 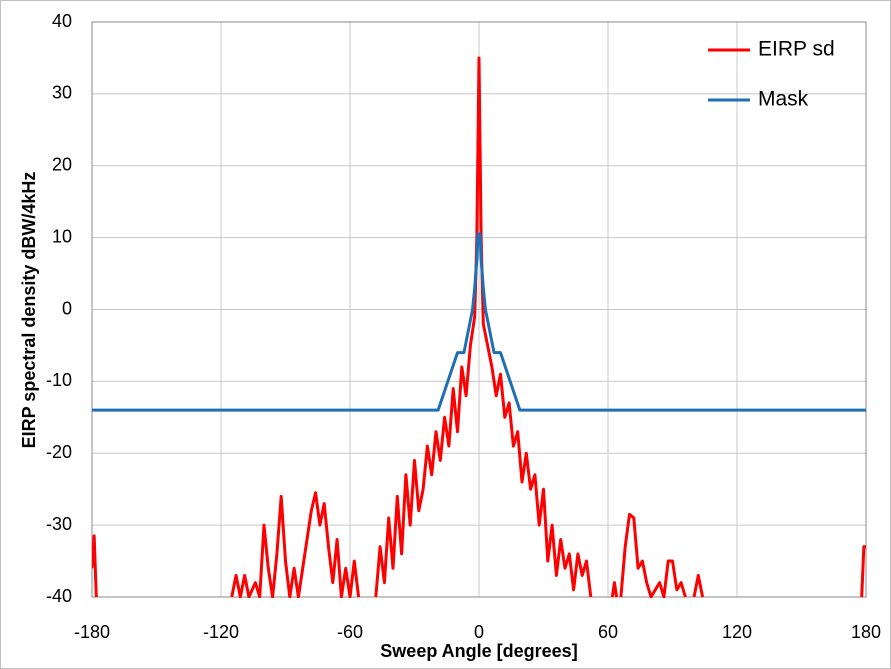 What do you see at coordinates (59, 380) in the screenshot?
I see `y-tick-label: -10` at bounding box center [59, 380].